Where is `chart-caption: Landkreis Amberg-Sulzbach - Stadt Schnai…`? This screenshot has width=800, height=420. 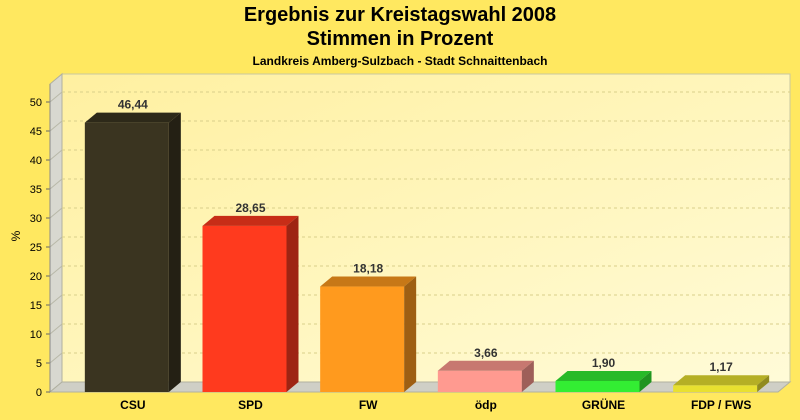
chart-caption: Landkreis Amberg-Sulzbach - Stadt Schnai… is located at coordinates (400, 61).